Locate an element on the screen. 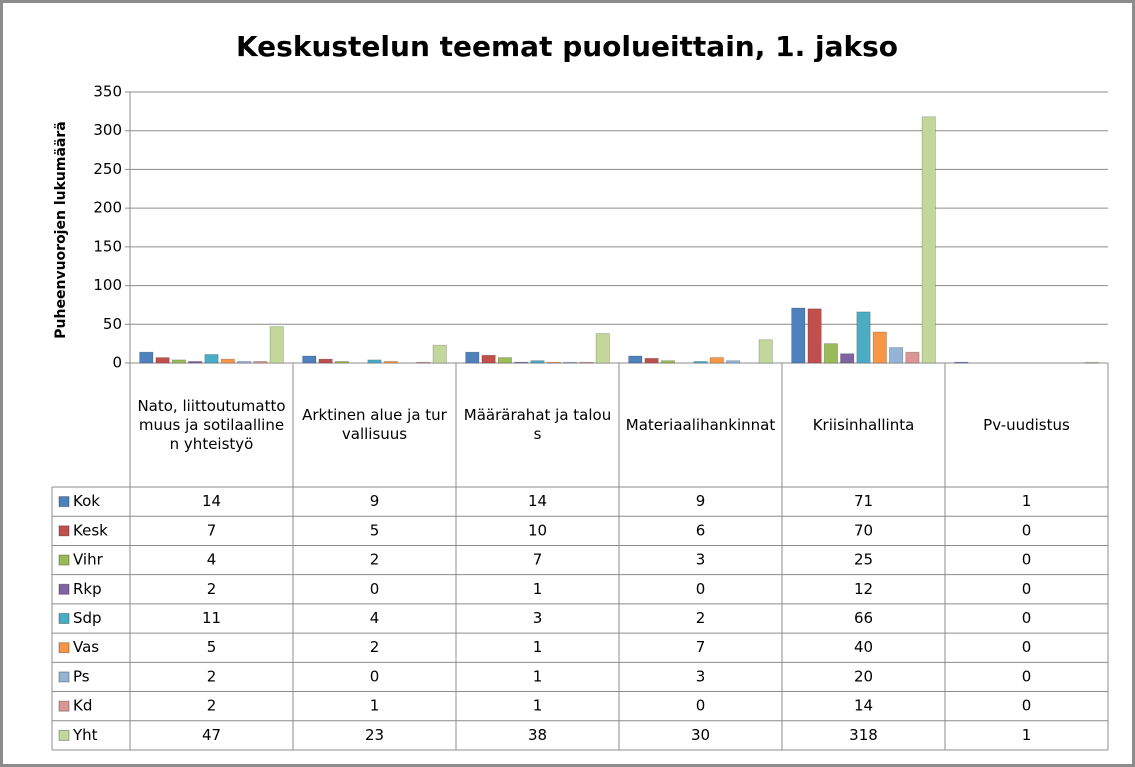 The width and height of the screenshot is (1135, 767). table-value: 6 is located at coordinates (701, 530).